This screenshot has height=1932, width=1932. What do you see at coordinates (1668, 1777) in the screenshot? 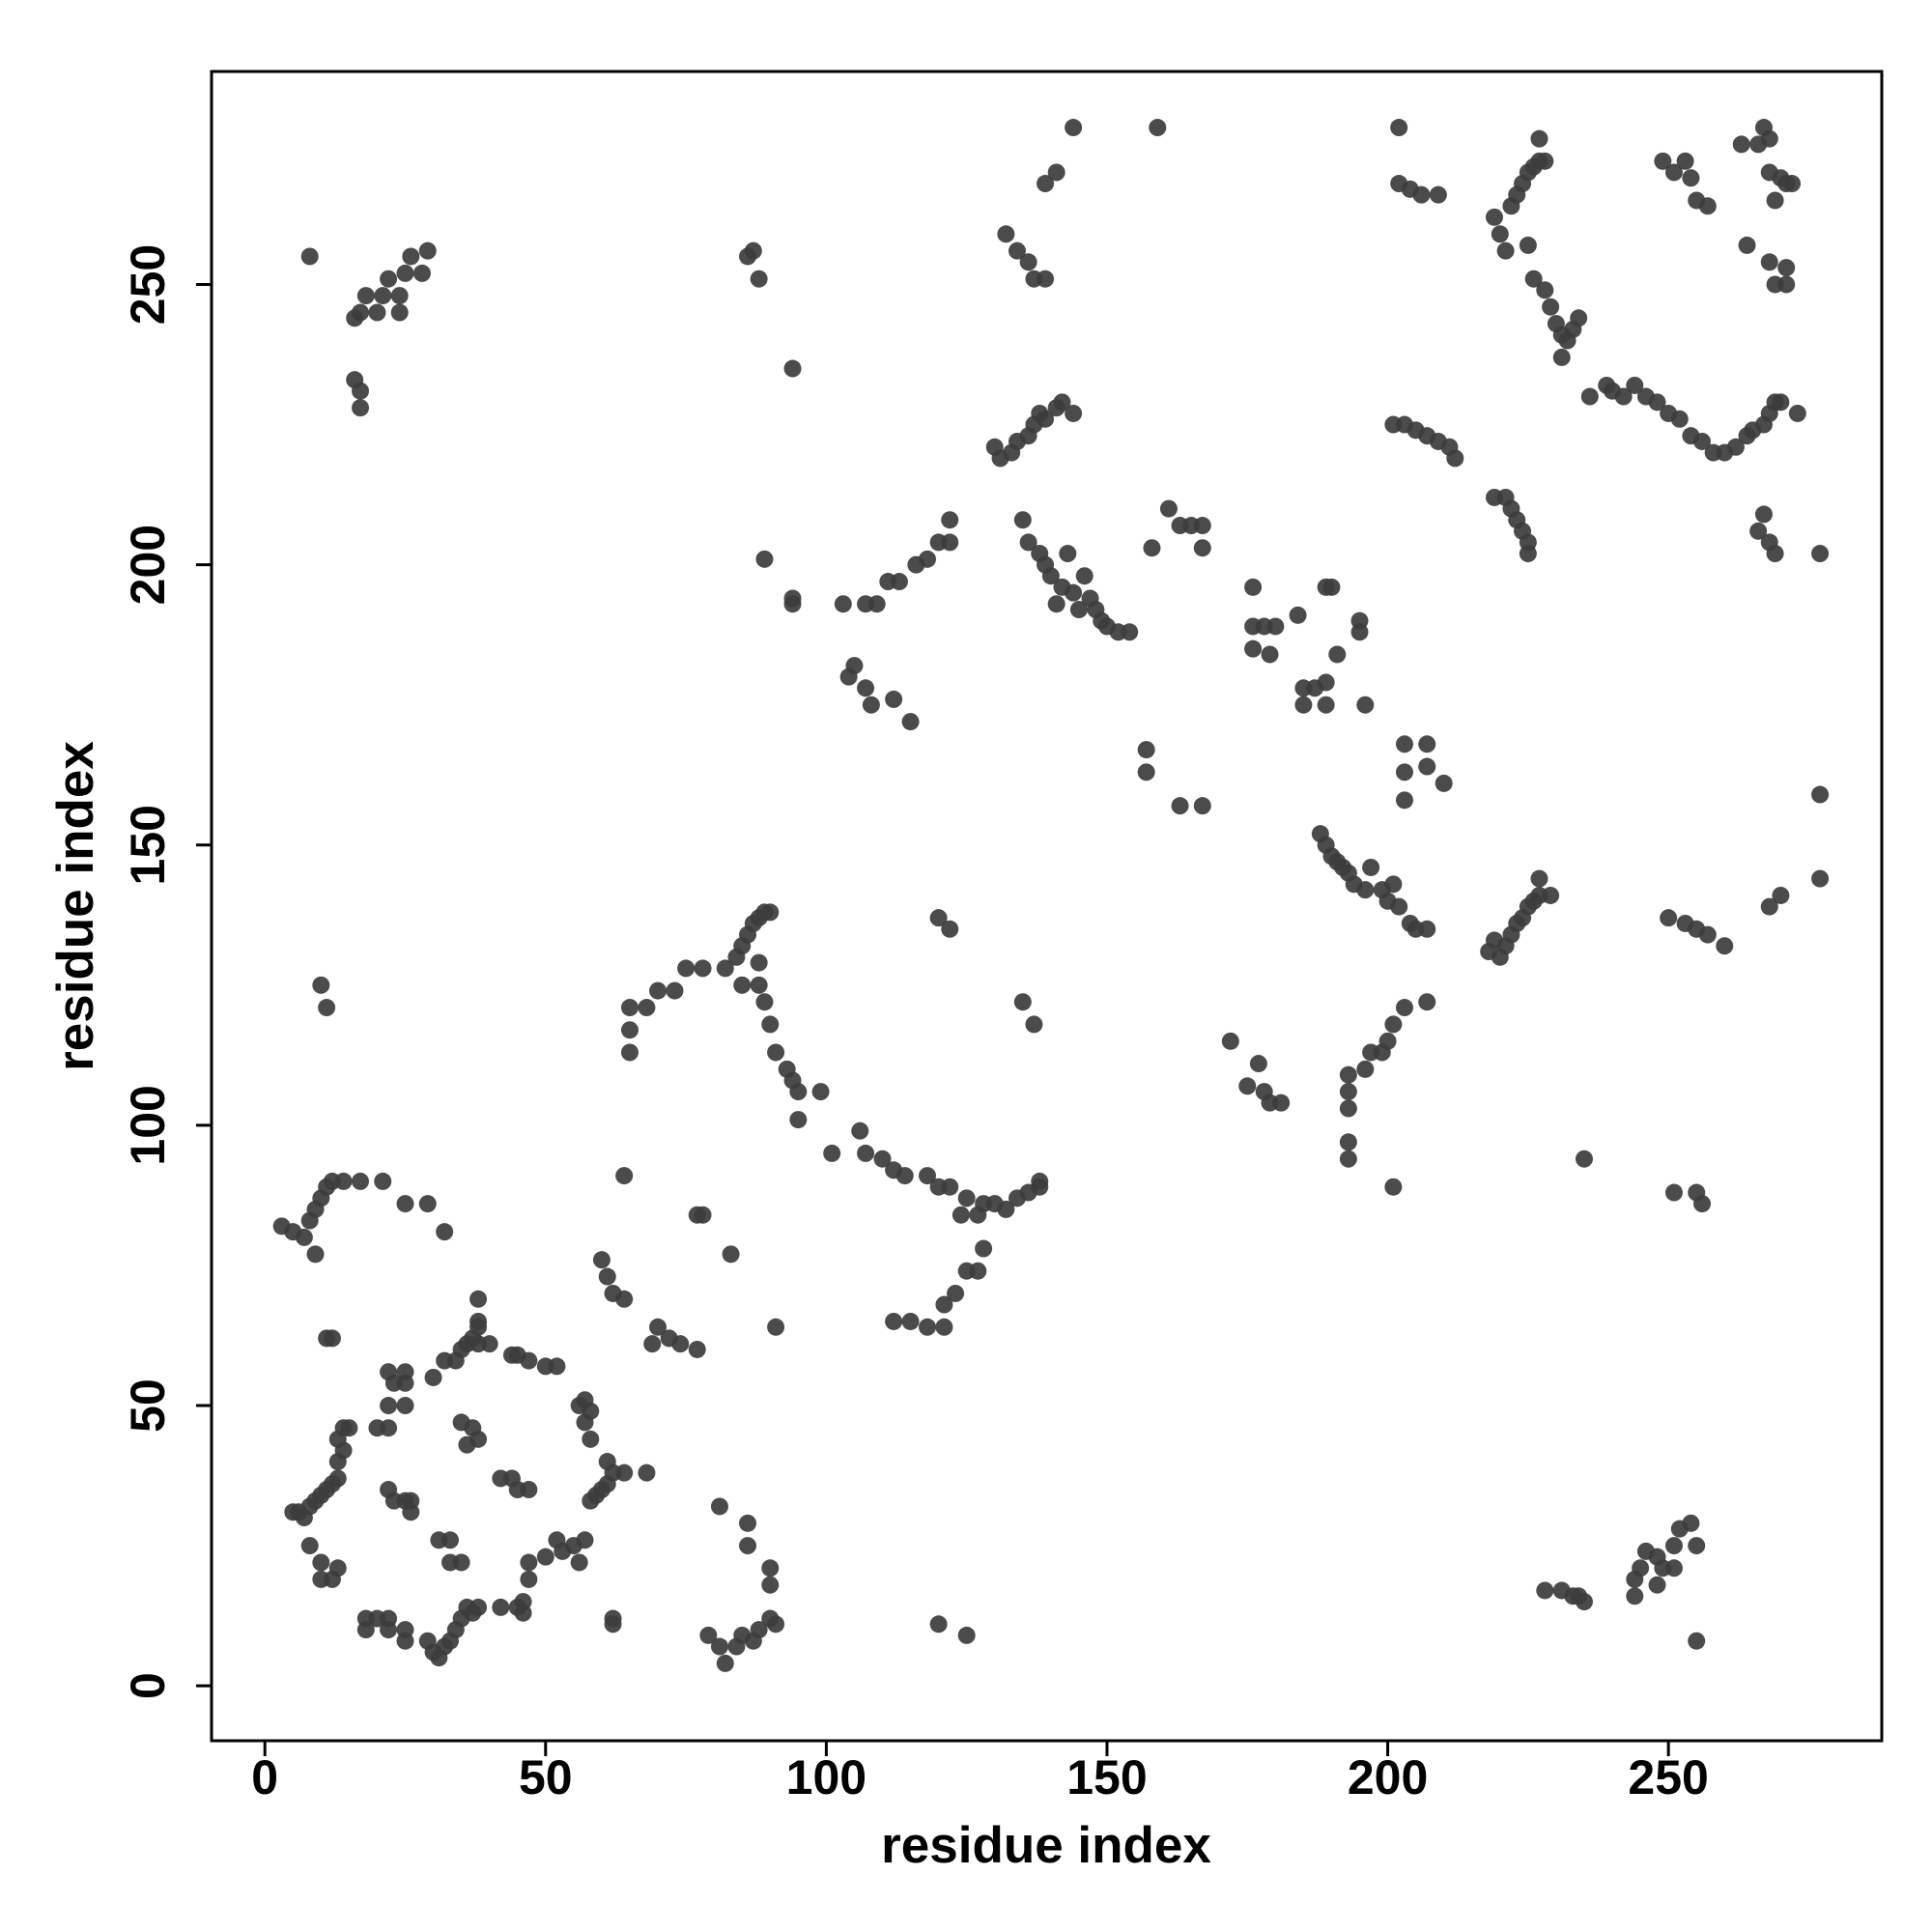
I see `x-tick-label: 250` at bounding box center [1668, 1777].